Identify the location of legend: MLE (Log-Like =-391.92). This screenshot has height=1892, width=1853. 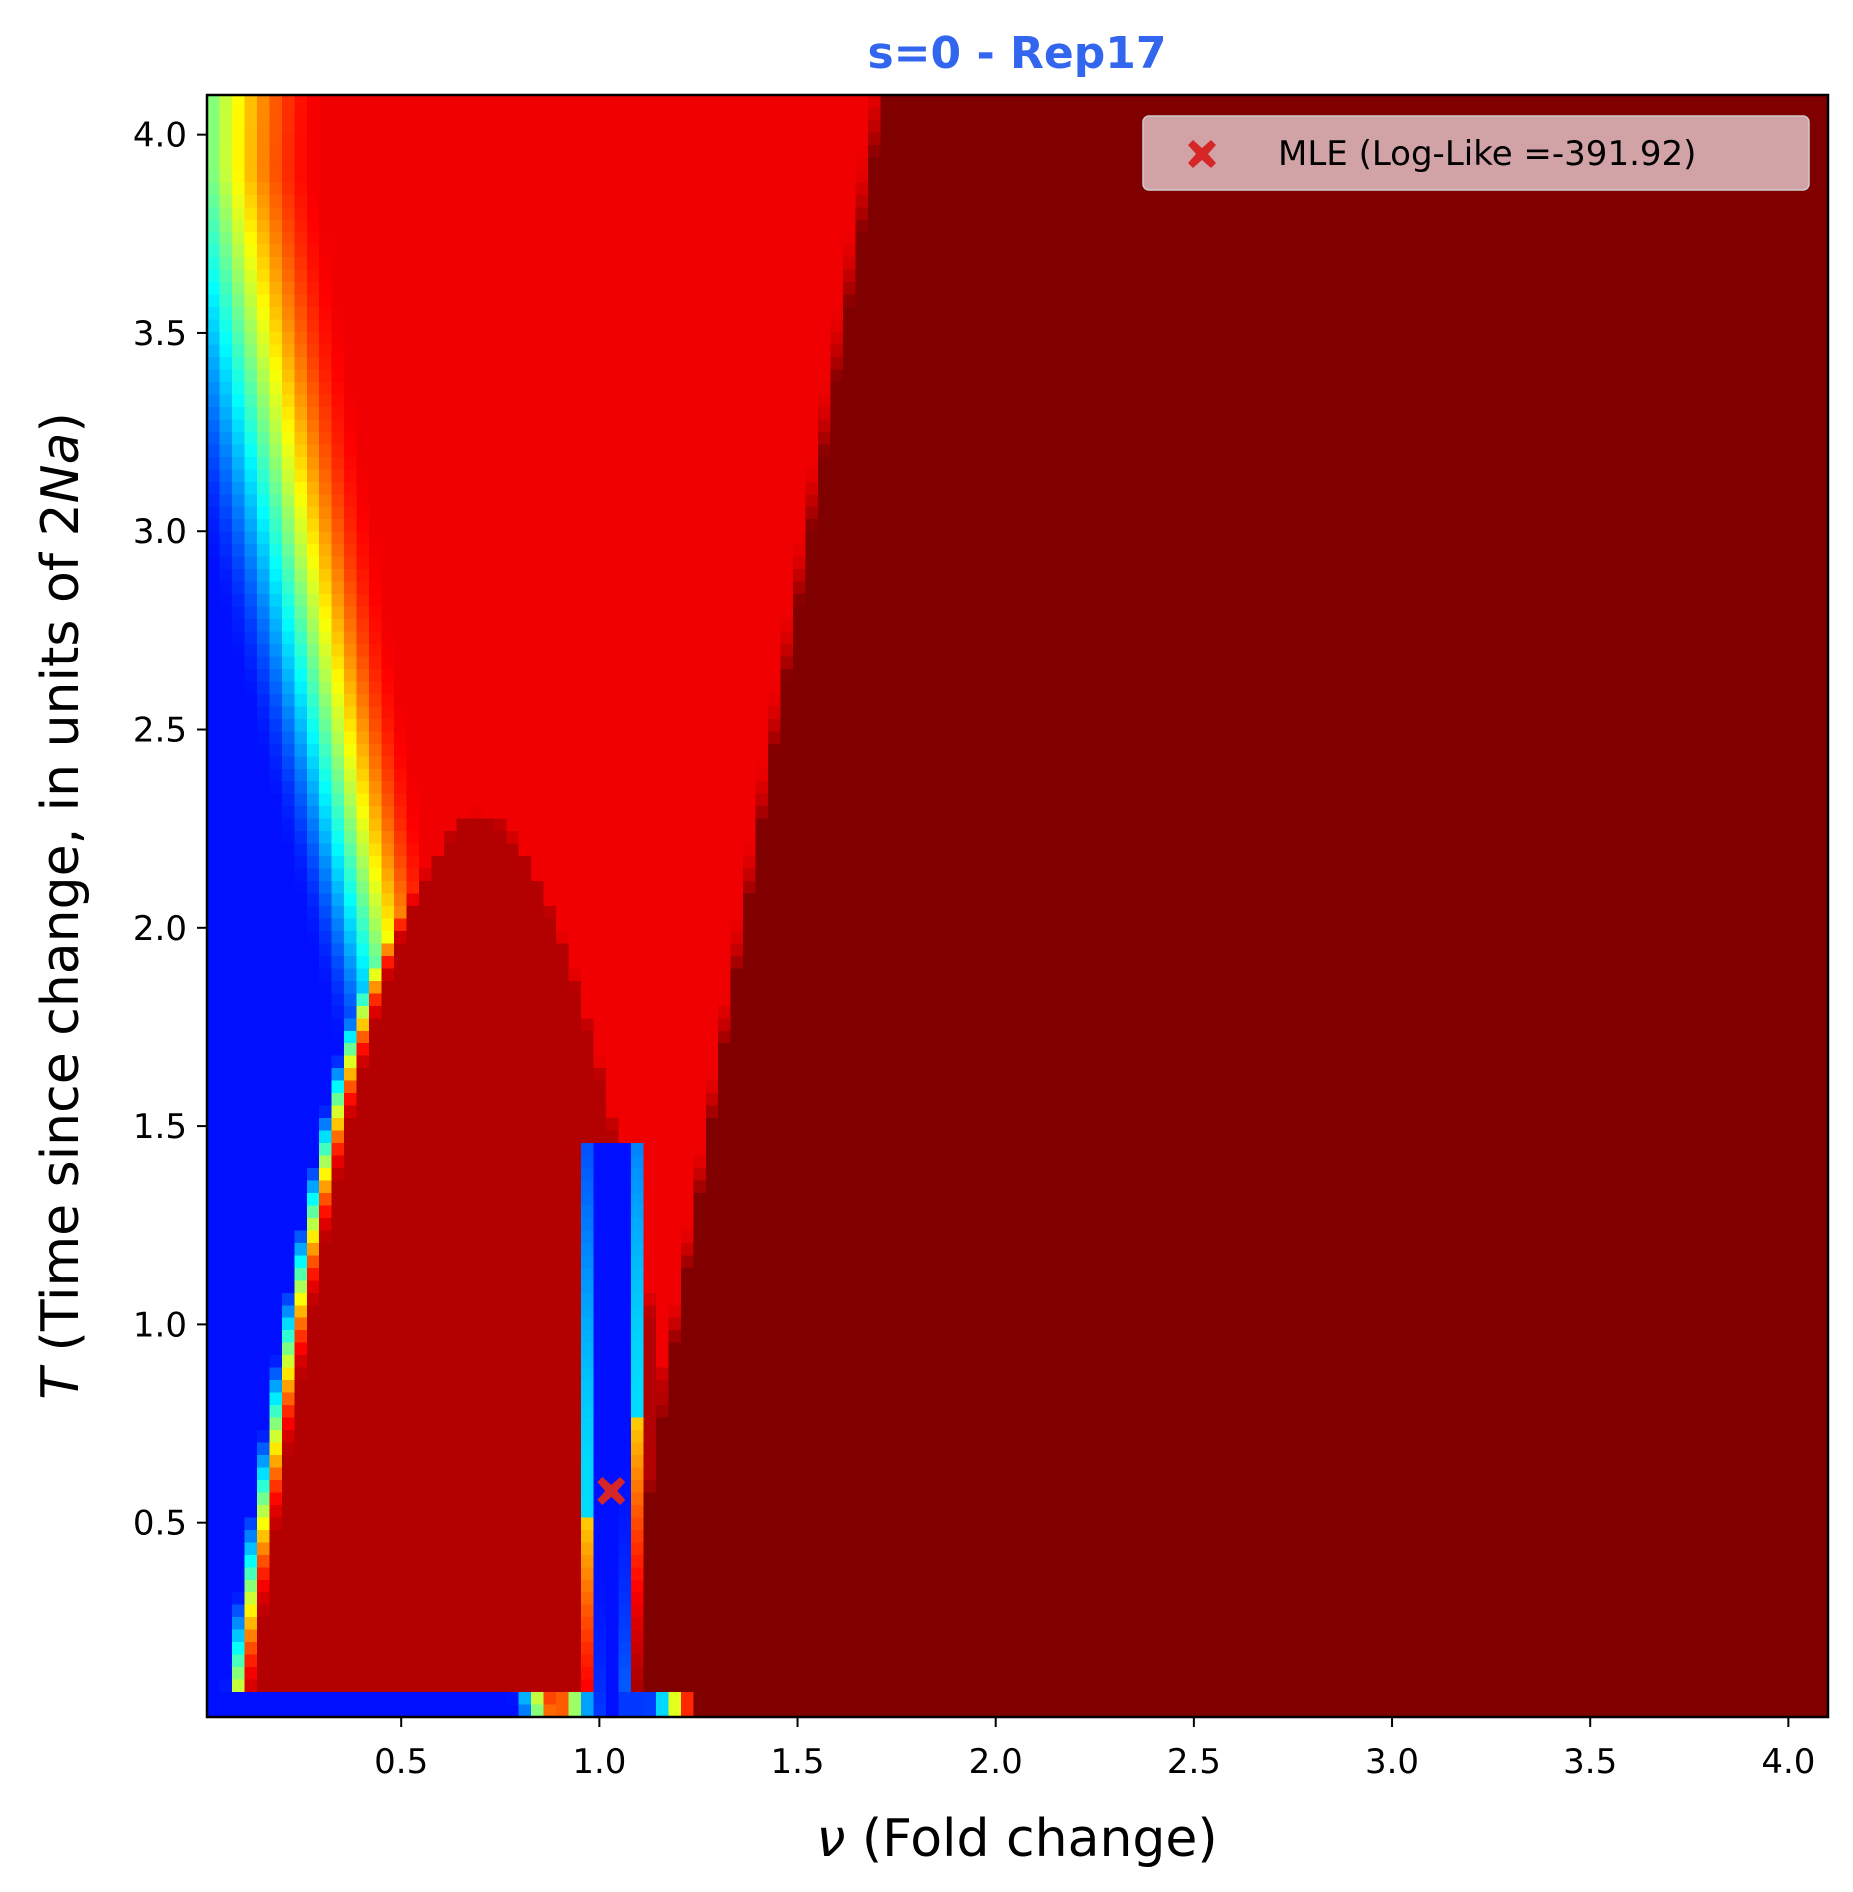
(1476, 153).